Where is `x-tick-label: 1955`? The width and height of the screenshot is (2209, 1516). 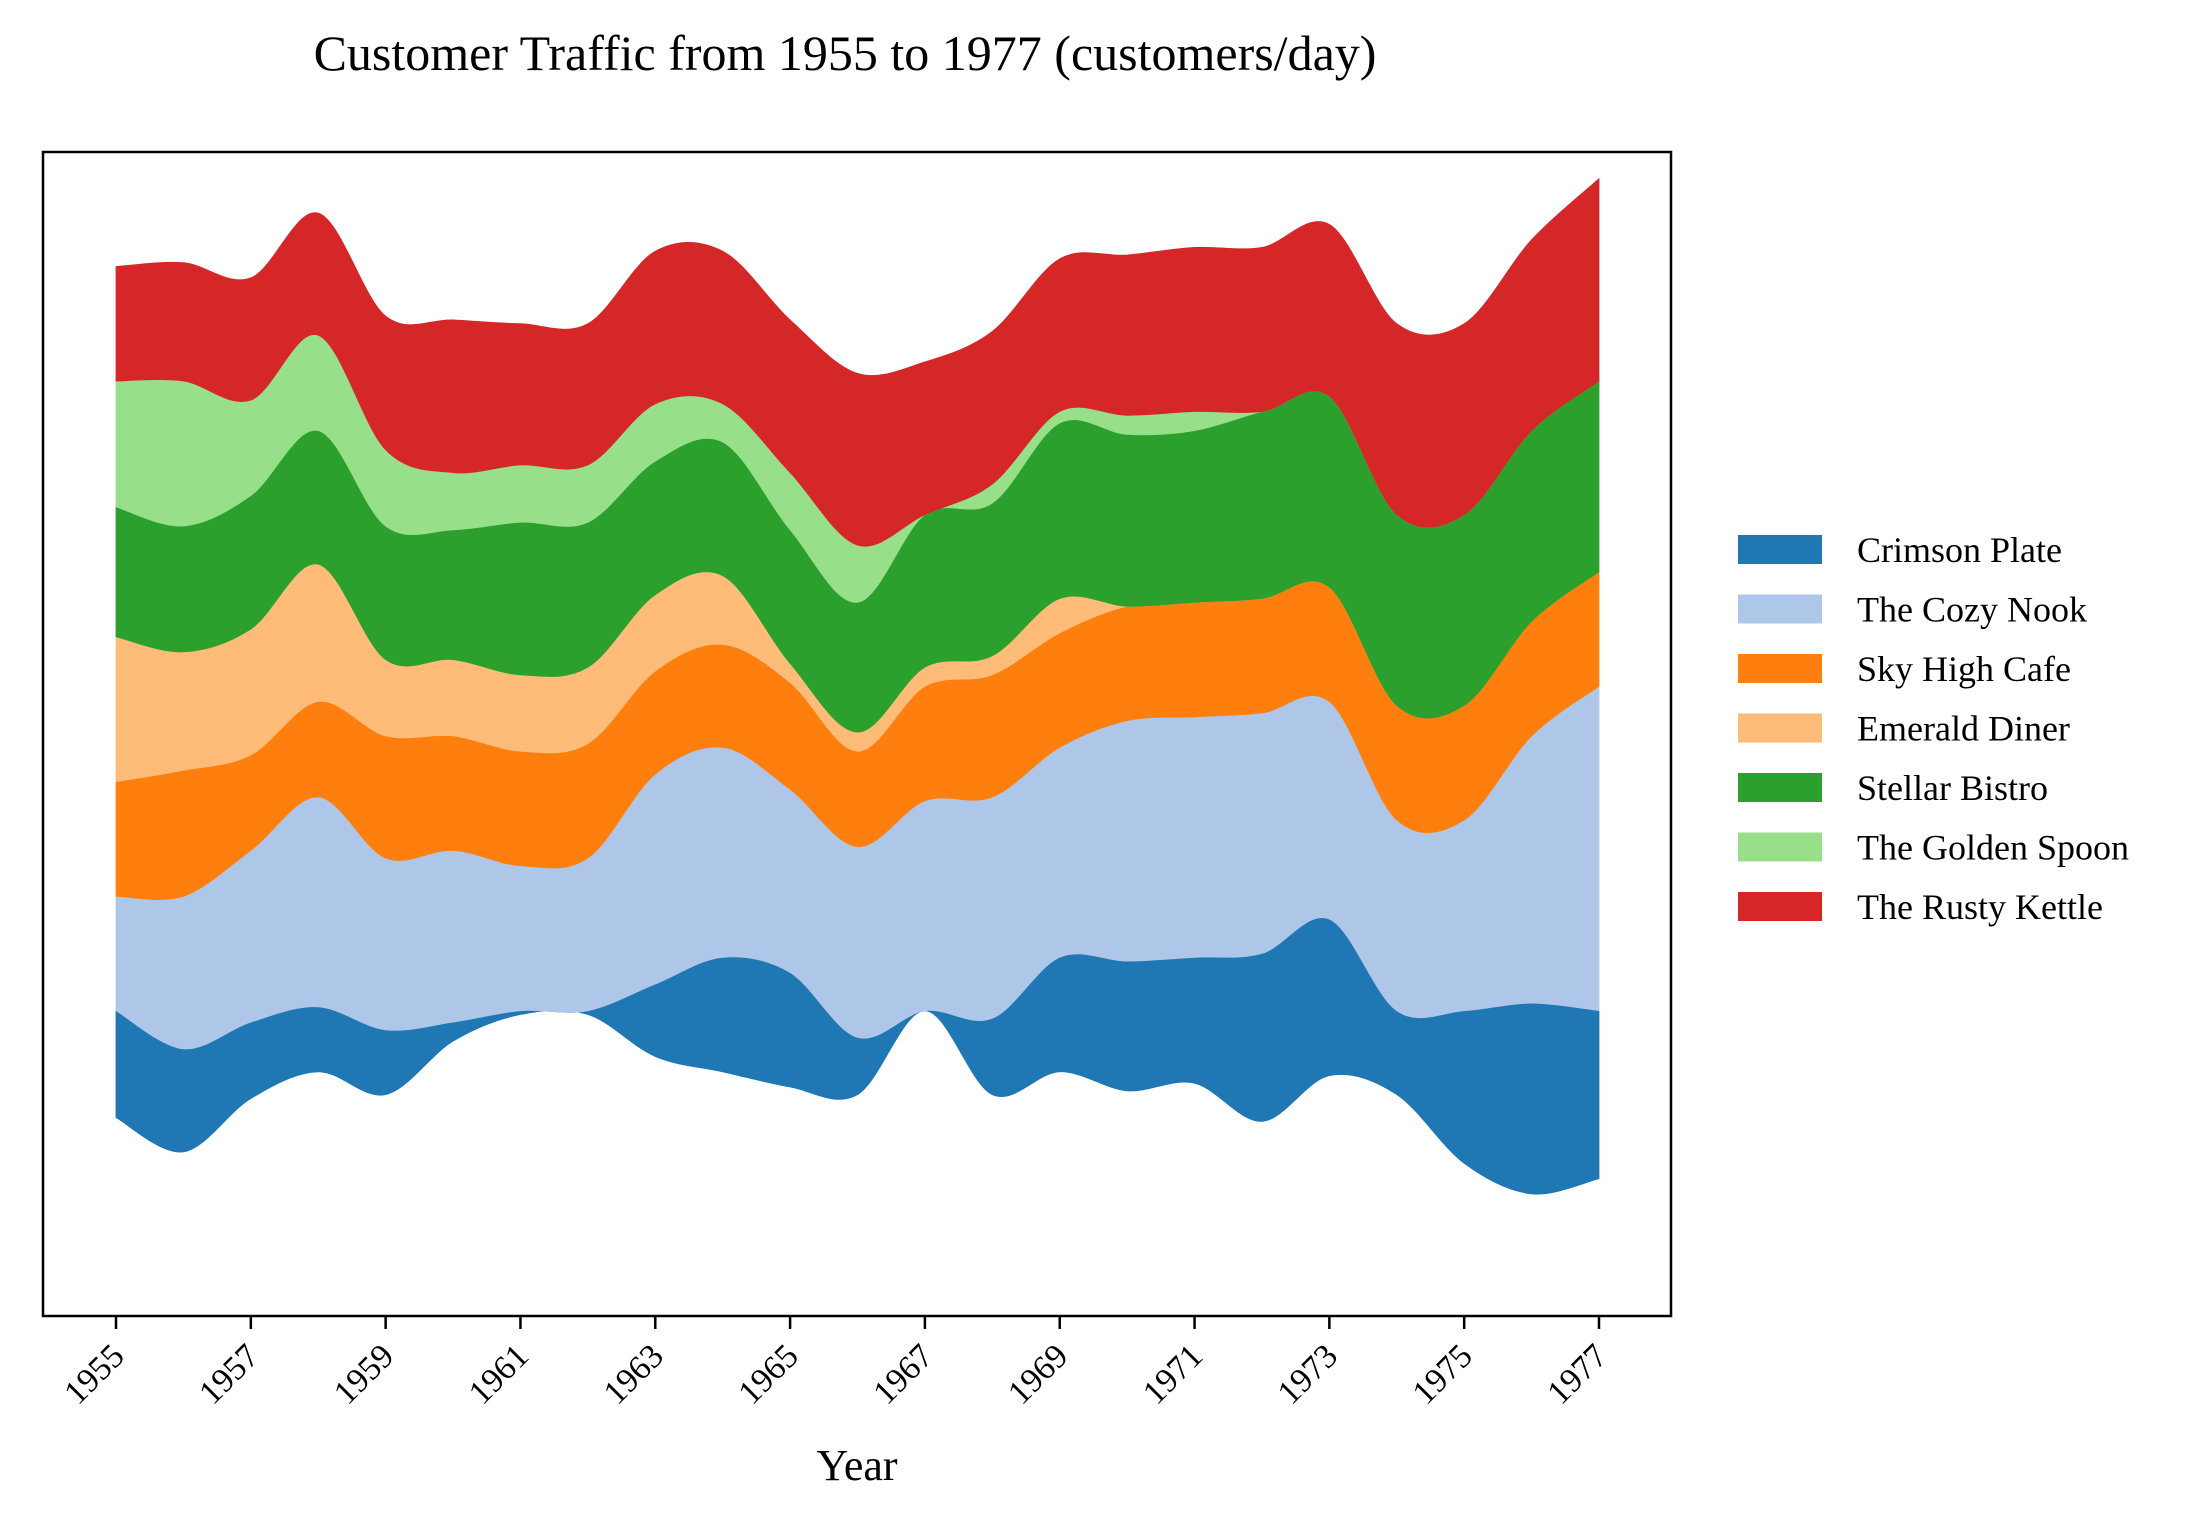 x-tick-label: 1955 is located at coordinates (94, 1374).